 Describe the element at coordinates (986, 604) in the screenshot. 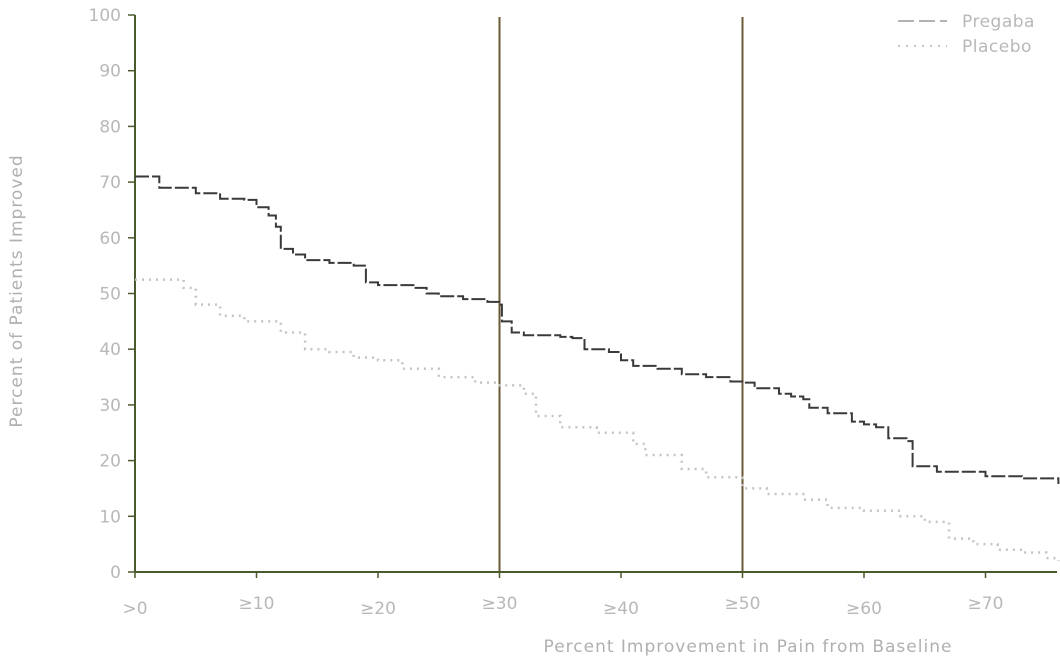

I see `x-tick-label: ≥70` at that location.